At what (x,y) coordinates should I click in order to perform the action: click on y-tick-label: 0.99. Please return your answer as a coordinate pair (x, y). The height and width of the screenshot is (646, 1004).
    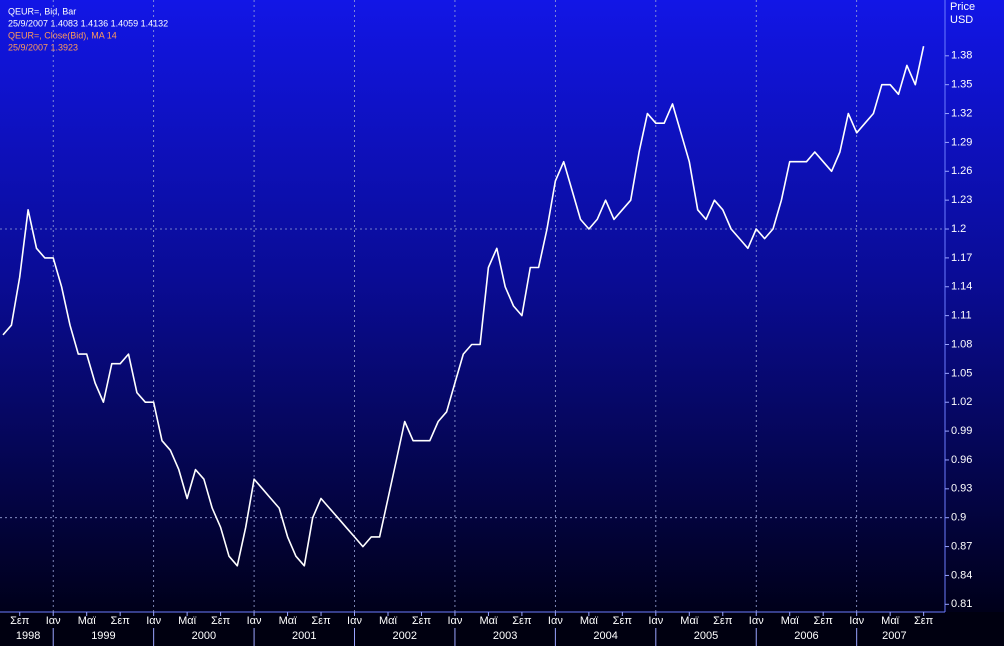
    Looking at the image, I should click on (961, 431).